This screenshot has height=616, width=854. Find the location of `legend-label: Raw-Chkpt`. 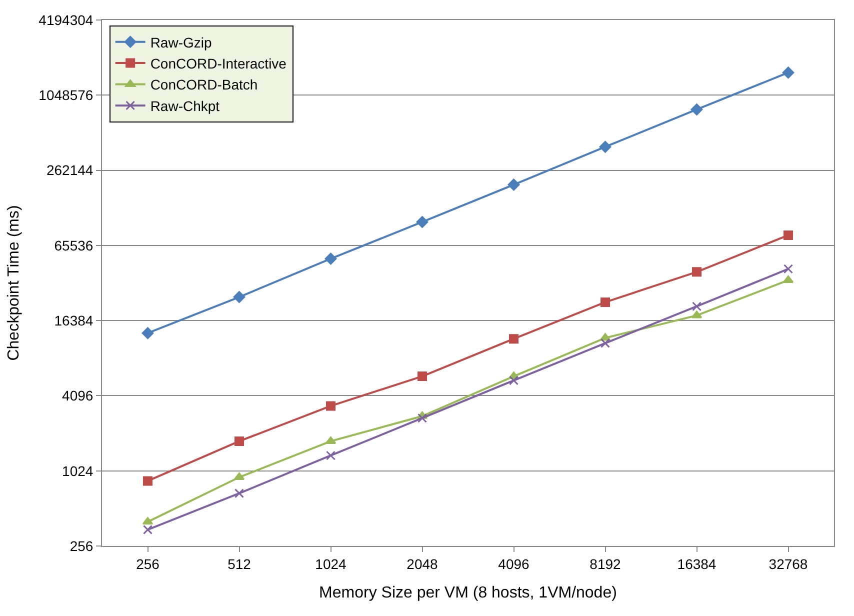

legend-label: Raw-Chkpt is located at coordinates (185, 106).